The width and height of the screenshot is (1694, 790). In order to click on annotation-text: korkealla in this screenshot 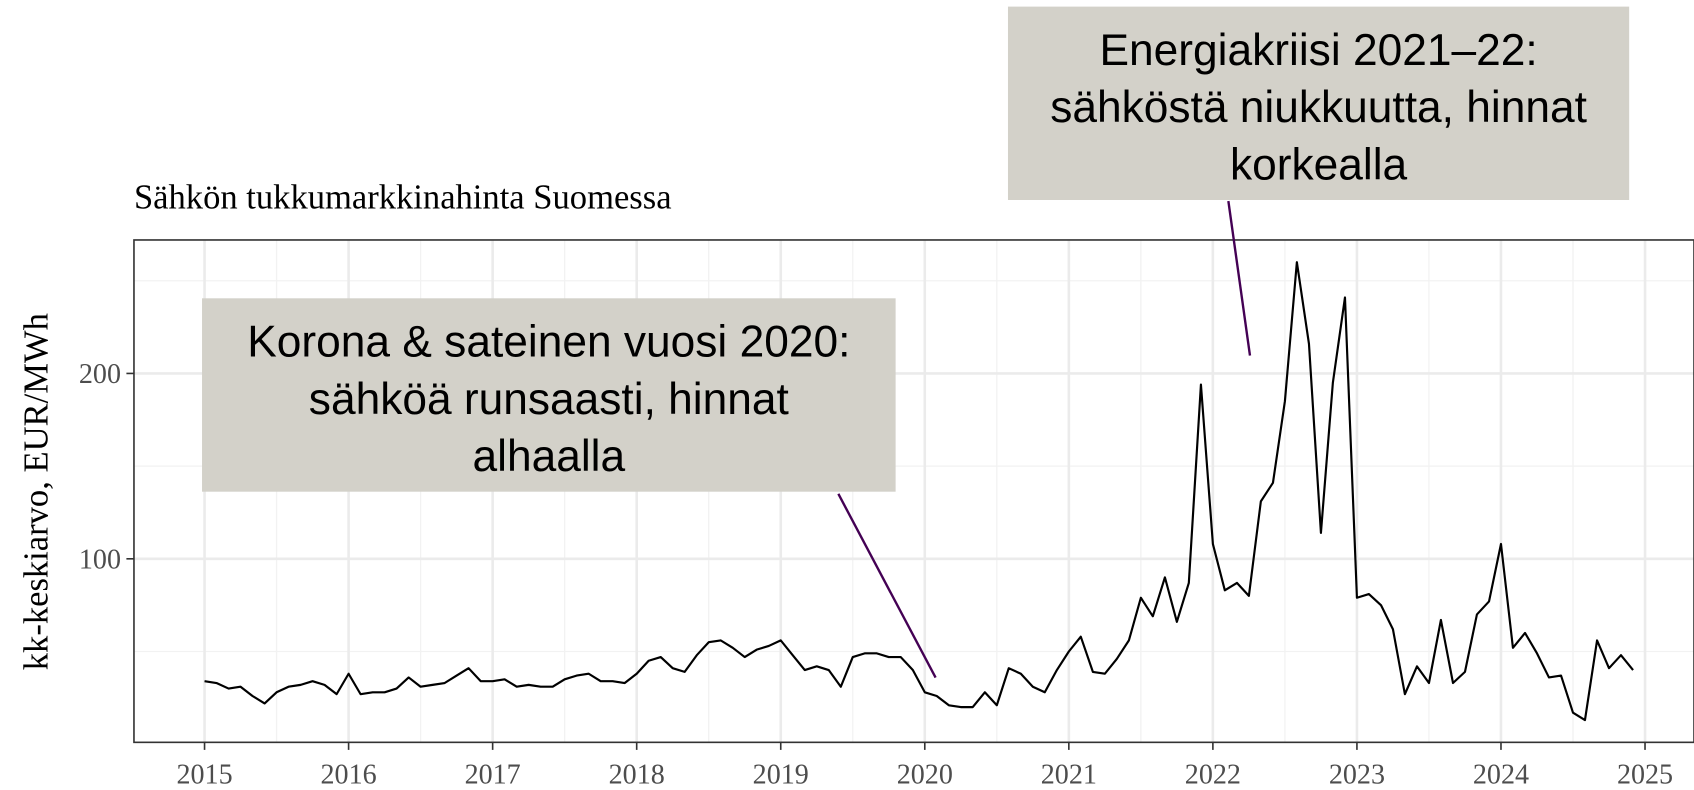, I will do `click(1319, 164)`.